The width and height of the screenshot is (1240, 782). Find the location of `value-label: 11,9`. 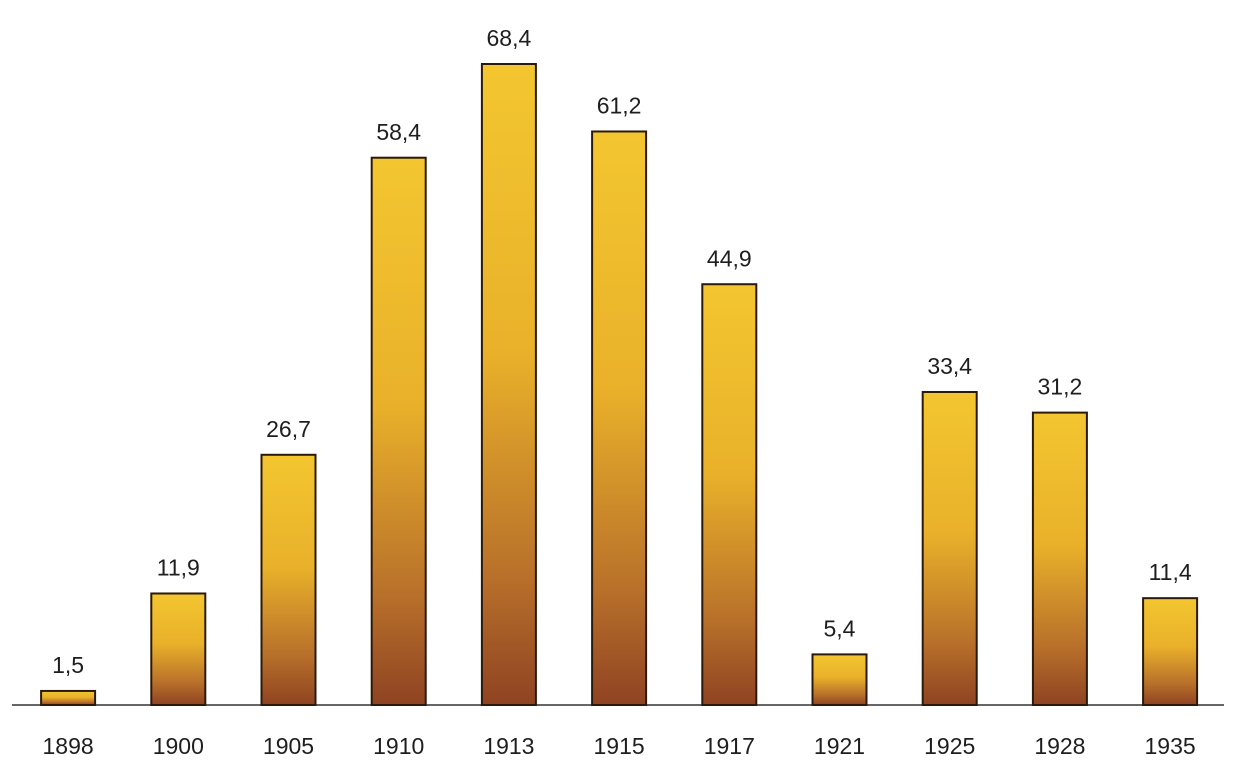

value-label: 11,9 is located at coordinates (178, 568).